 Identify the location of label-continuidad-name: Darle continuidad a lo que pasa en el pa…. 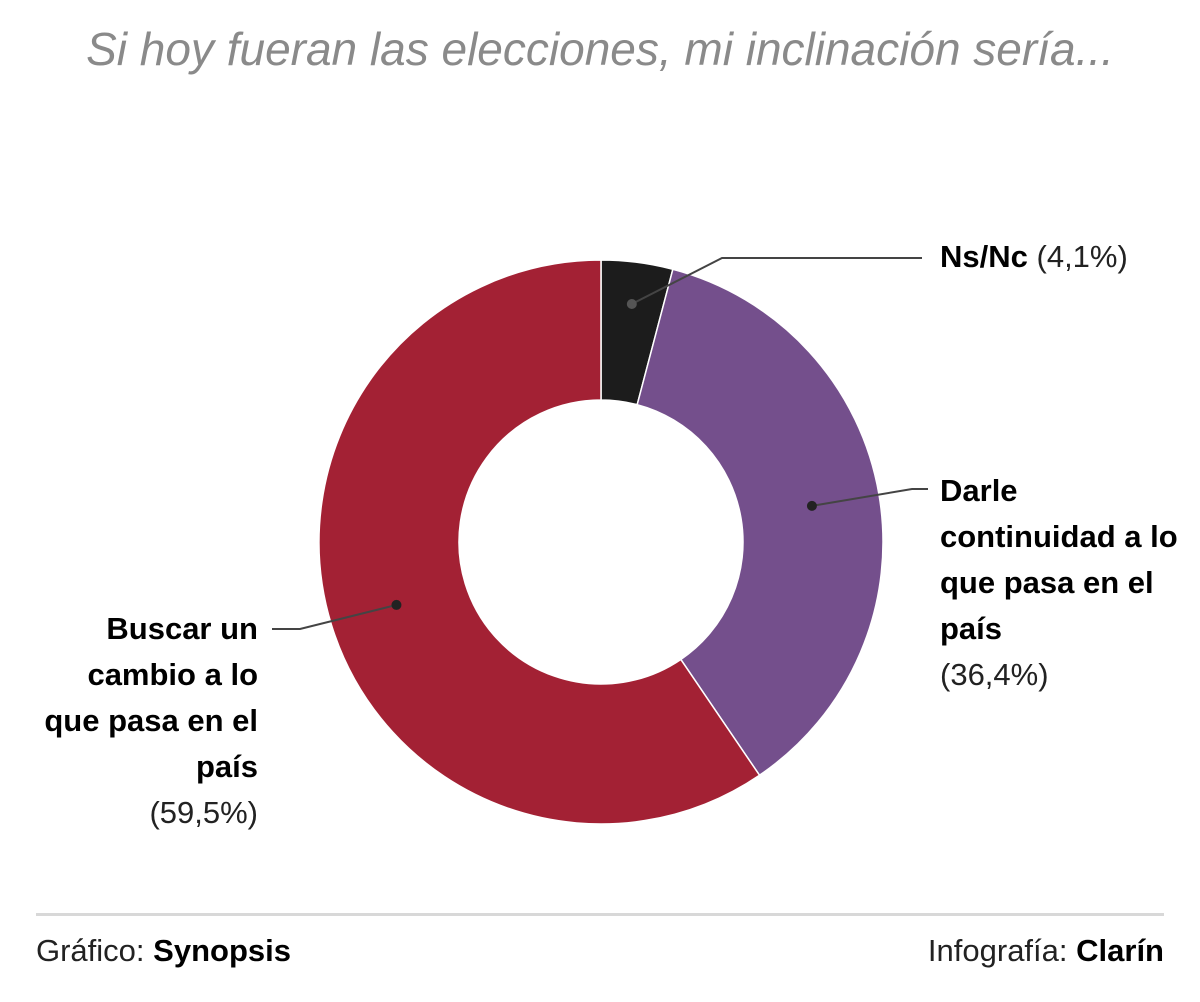
(1059, 559).